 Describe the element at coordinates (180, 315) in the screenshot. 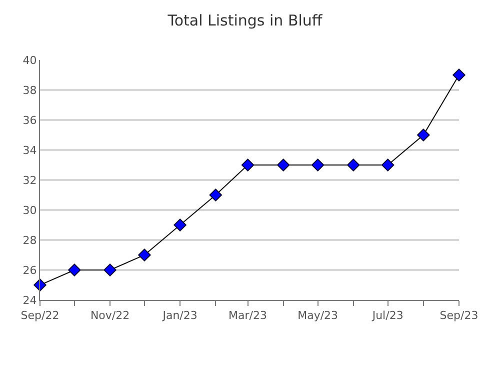

I see `x-tick-label: Jan/23` at that location.